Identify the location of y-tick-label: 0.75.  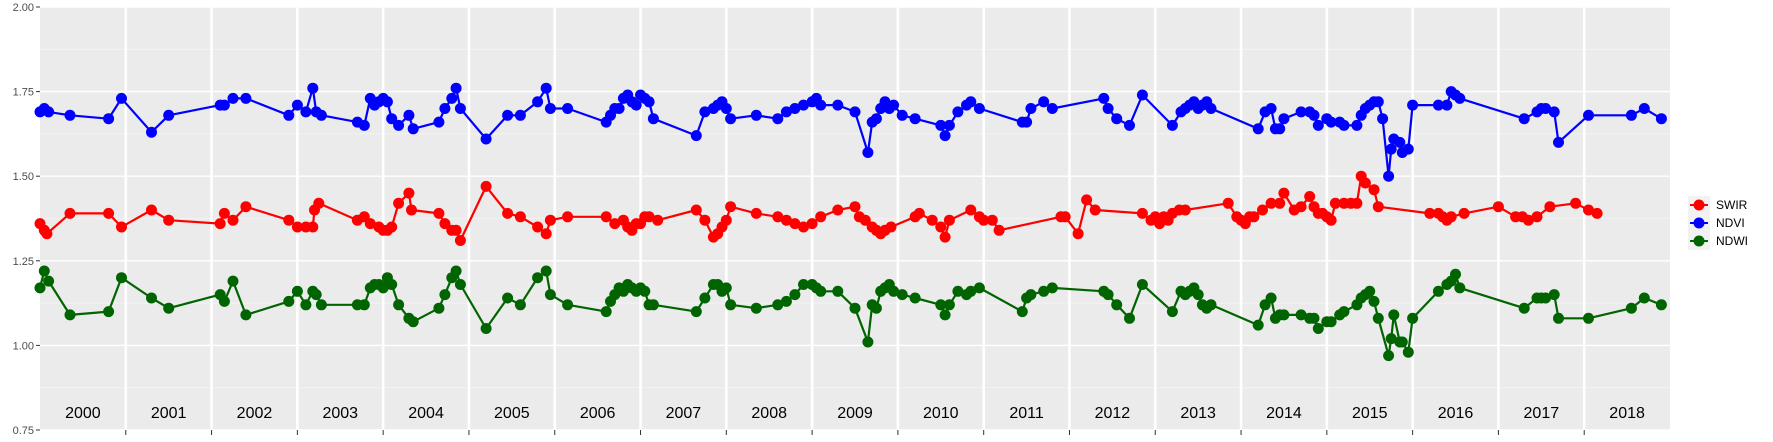
(23, 431).